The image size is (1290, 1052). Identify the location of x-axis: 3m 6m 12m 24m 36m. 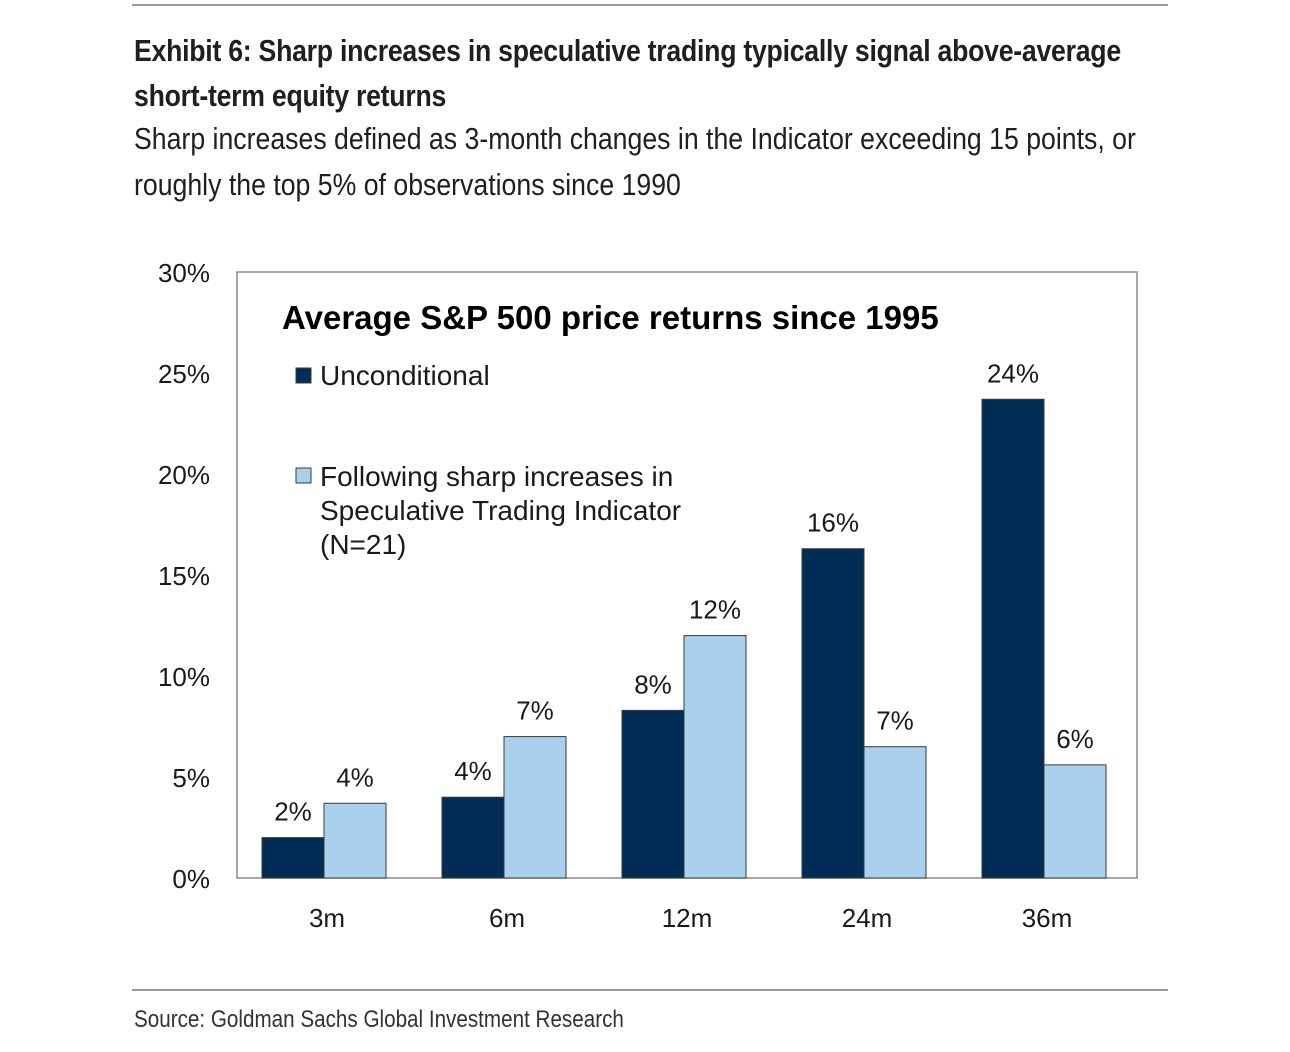
(690, 918).